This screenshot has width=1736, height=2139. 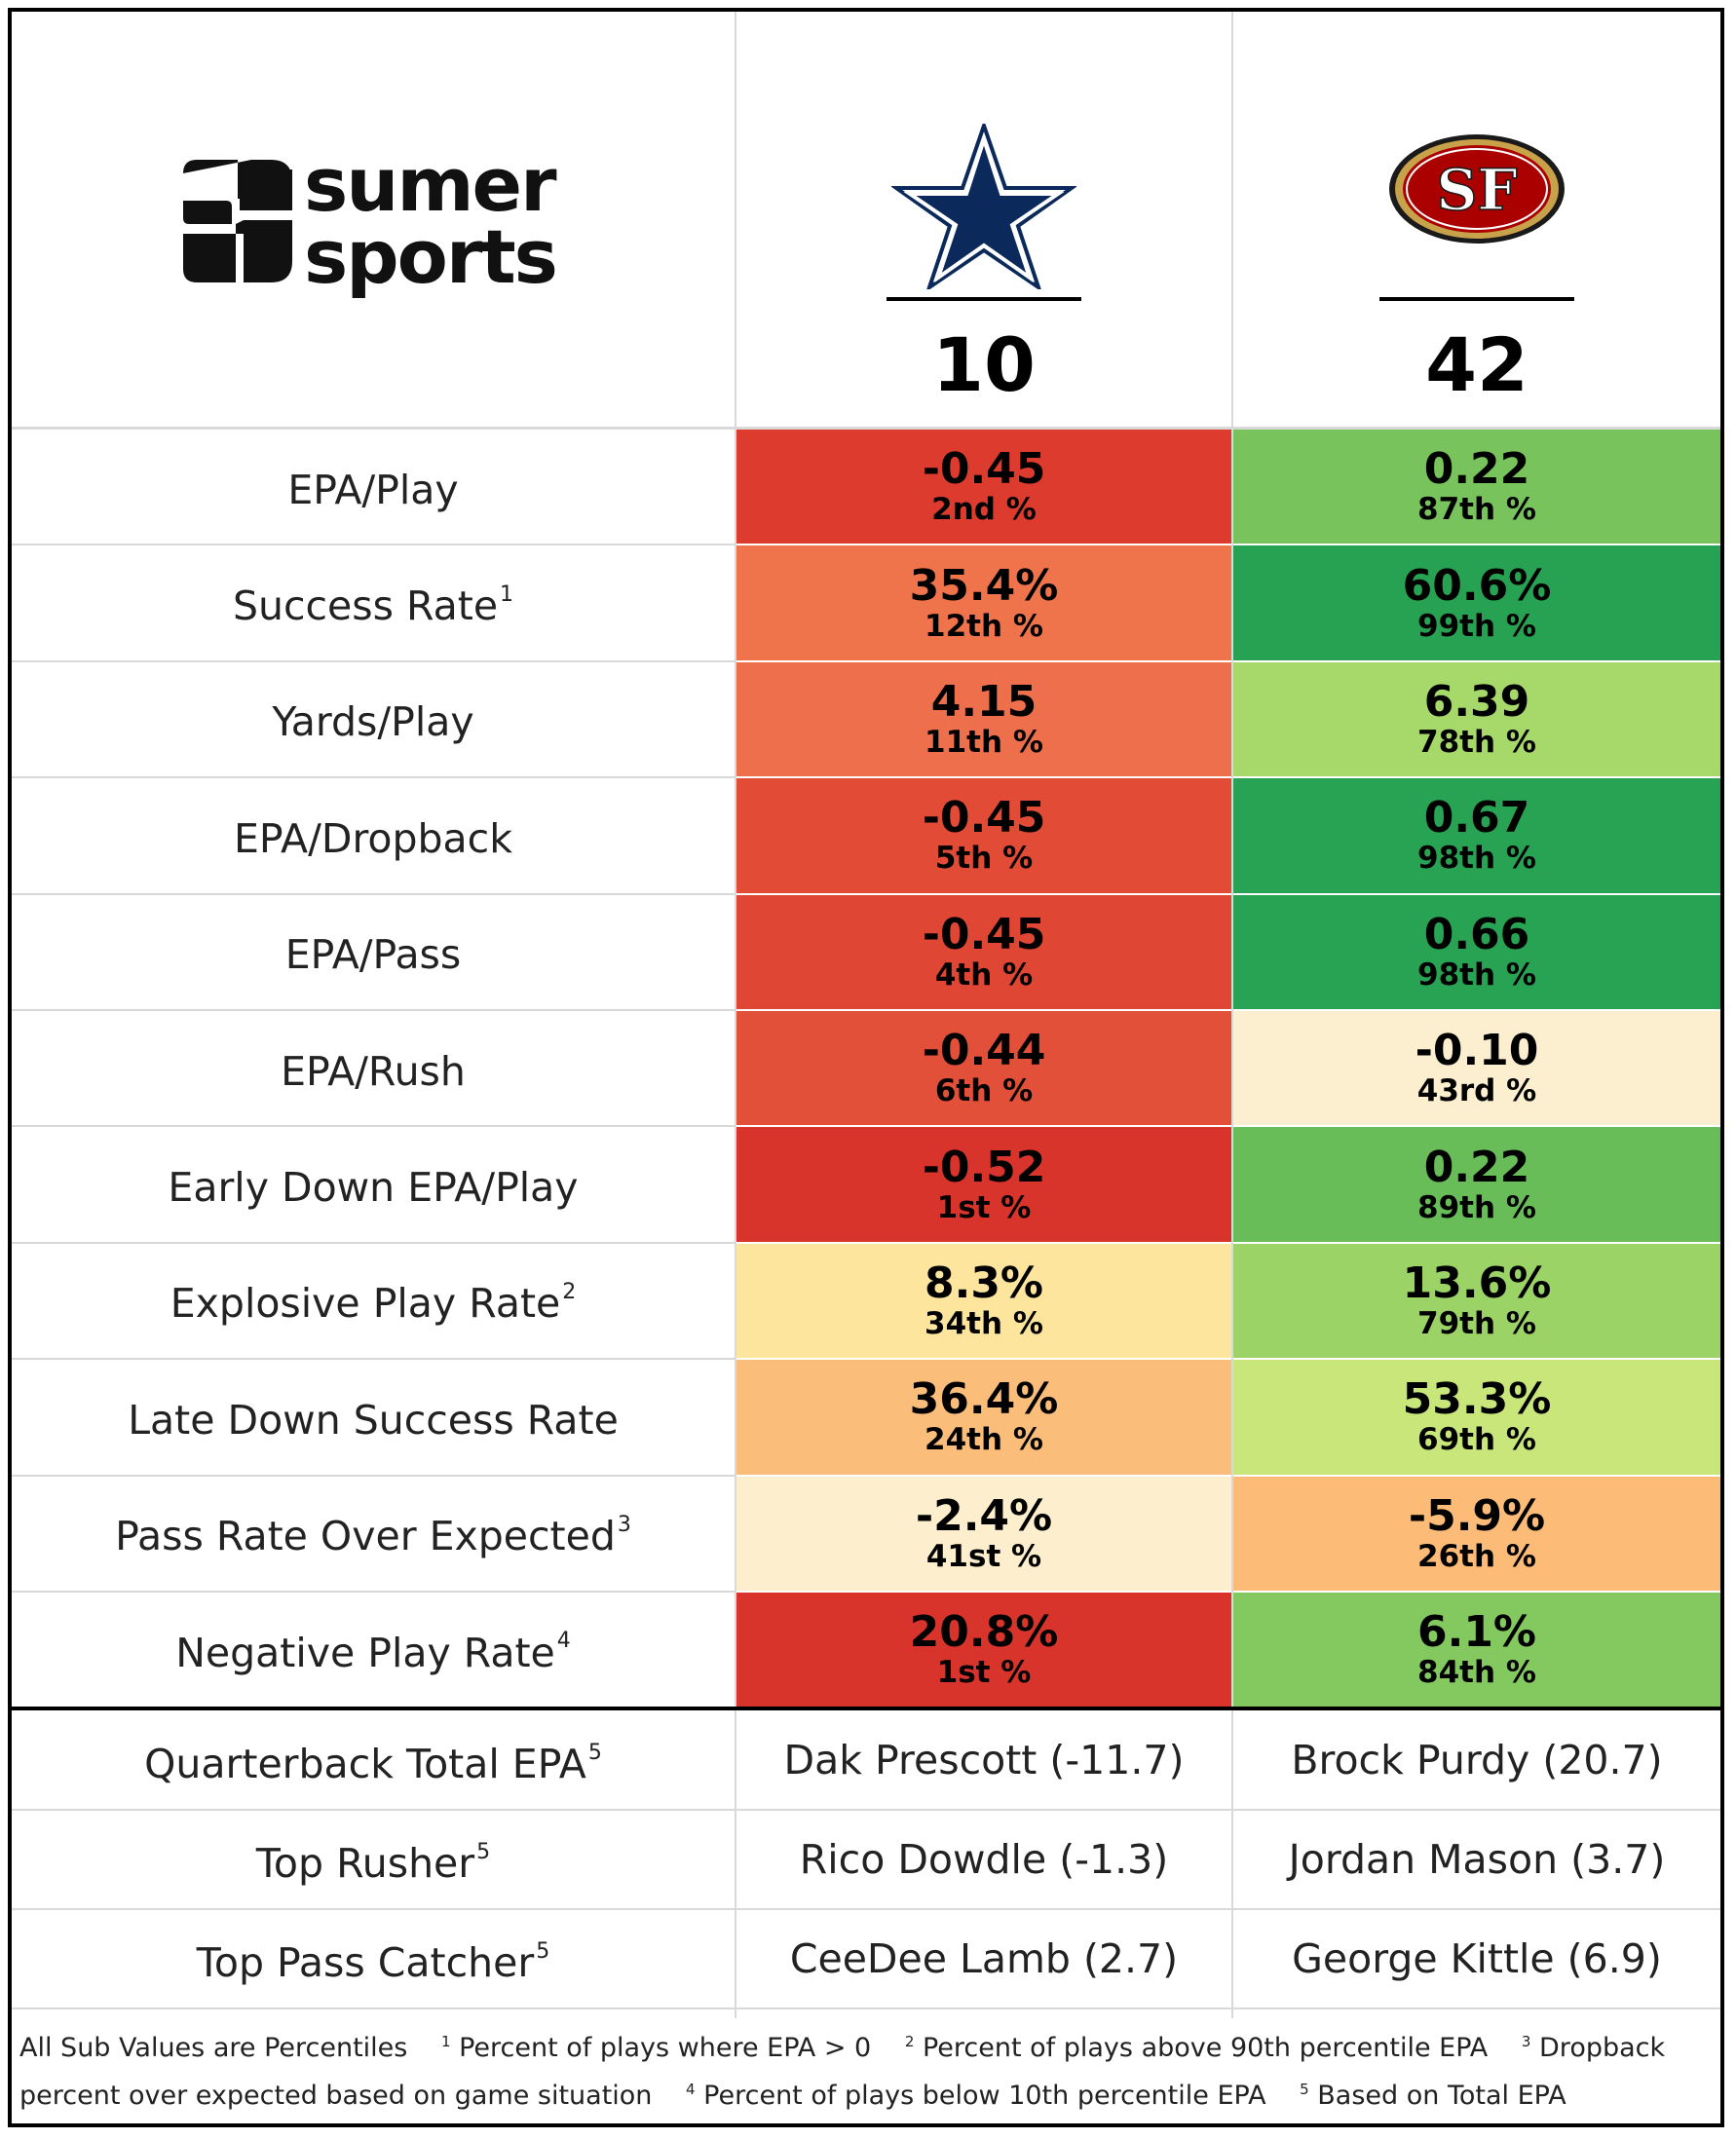 I want to click on stat-main-value: 0.67, so click(x=1476, y=819).